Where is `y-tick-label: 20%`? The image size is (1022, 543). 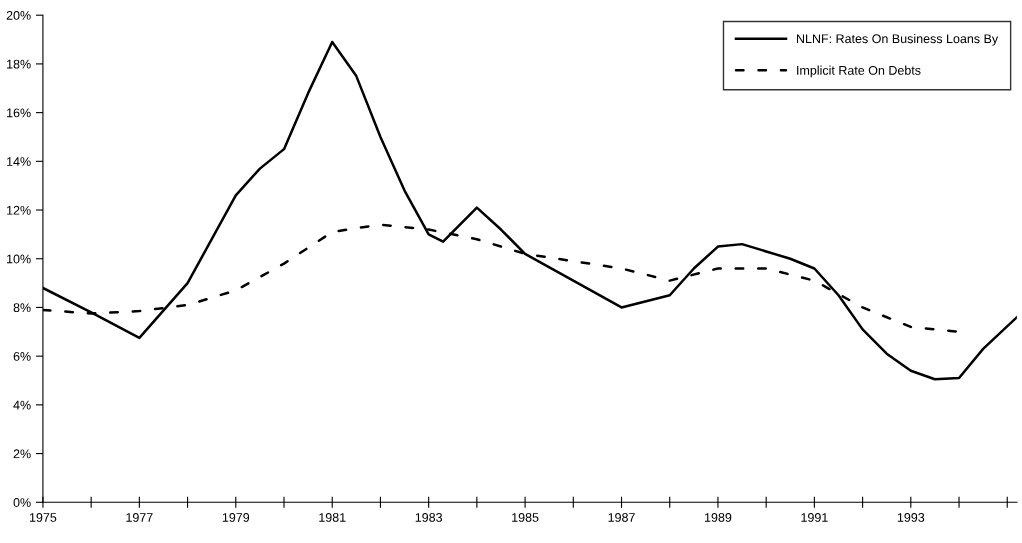 y-tick-label: 20% is located at coordinates (18, 15).